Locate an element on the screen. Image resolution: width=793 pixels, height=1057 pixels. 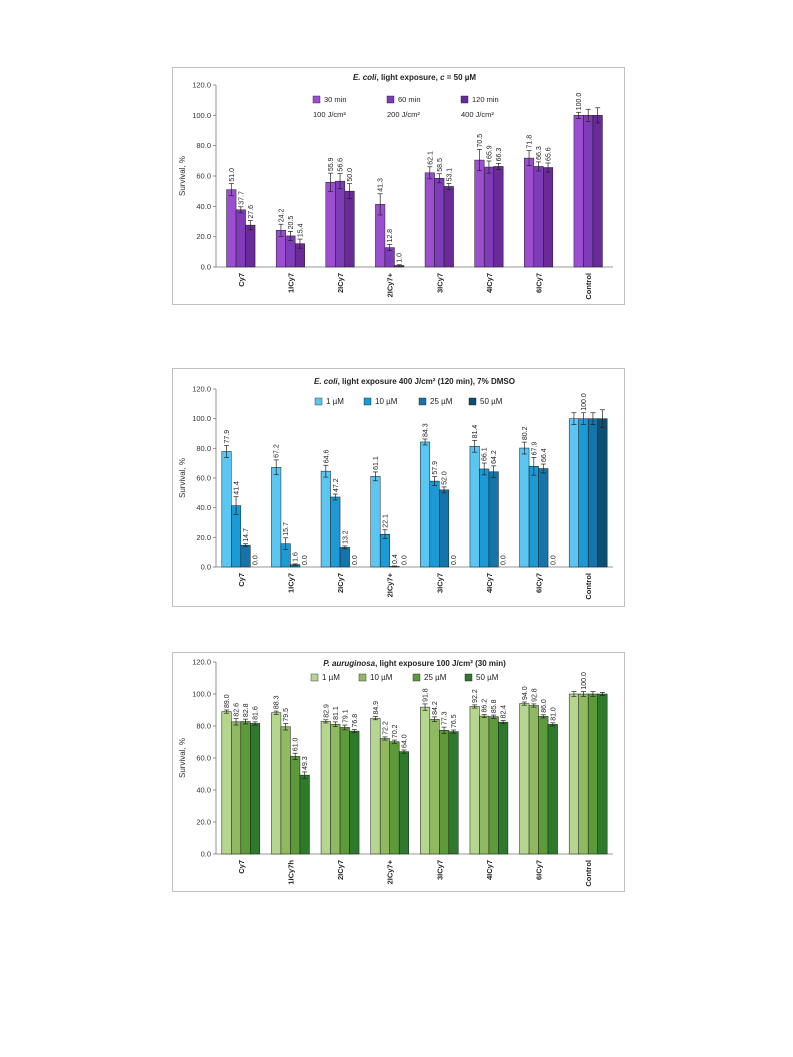
data-label: 82.8 is located at coordinates (246, 710).